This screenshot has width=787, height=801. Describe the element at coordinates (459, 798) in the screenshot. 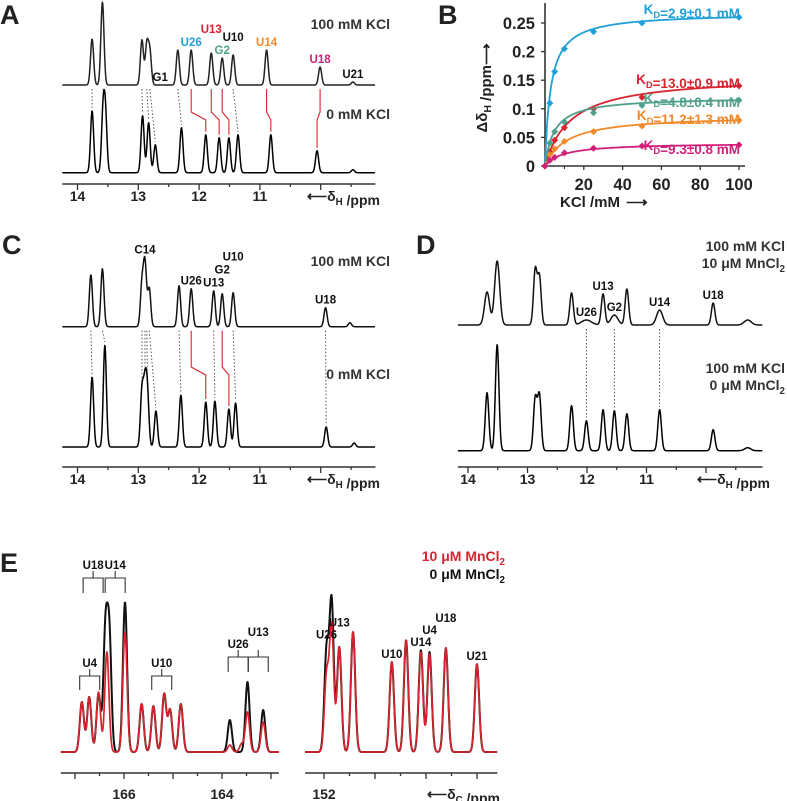

I see `subscript: C` at that location.